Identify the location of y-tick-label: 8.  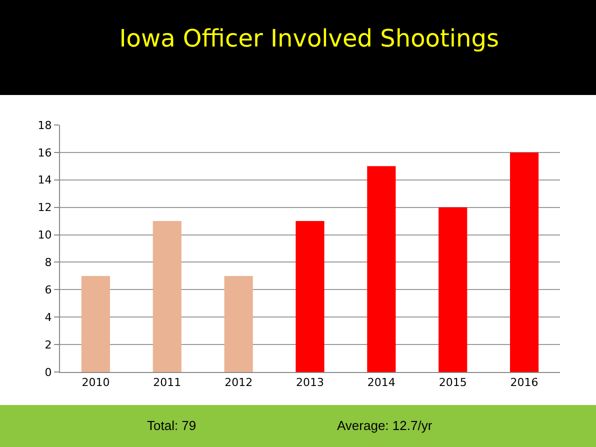
(48, 263).